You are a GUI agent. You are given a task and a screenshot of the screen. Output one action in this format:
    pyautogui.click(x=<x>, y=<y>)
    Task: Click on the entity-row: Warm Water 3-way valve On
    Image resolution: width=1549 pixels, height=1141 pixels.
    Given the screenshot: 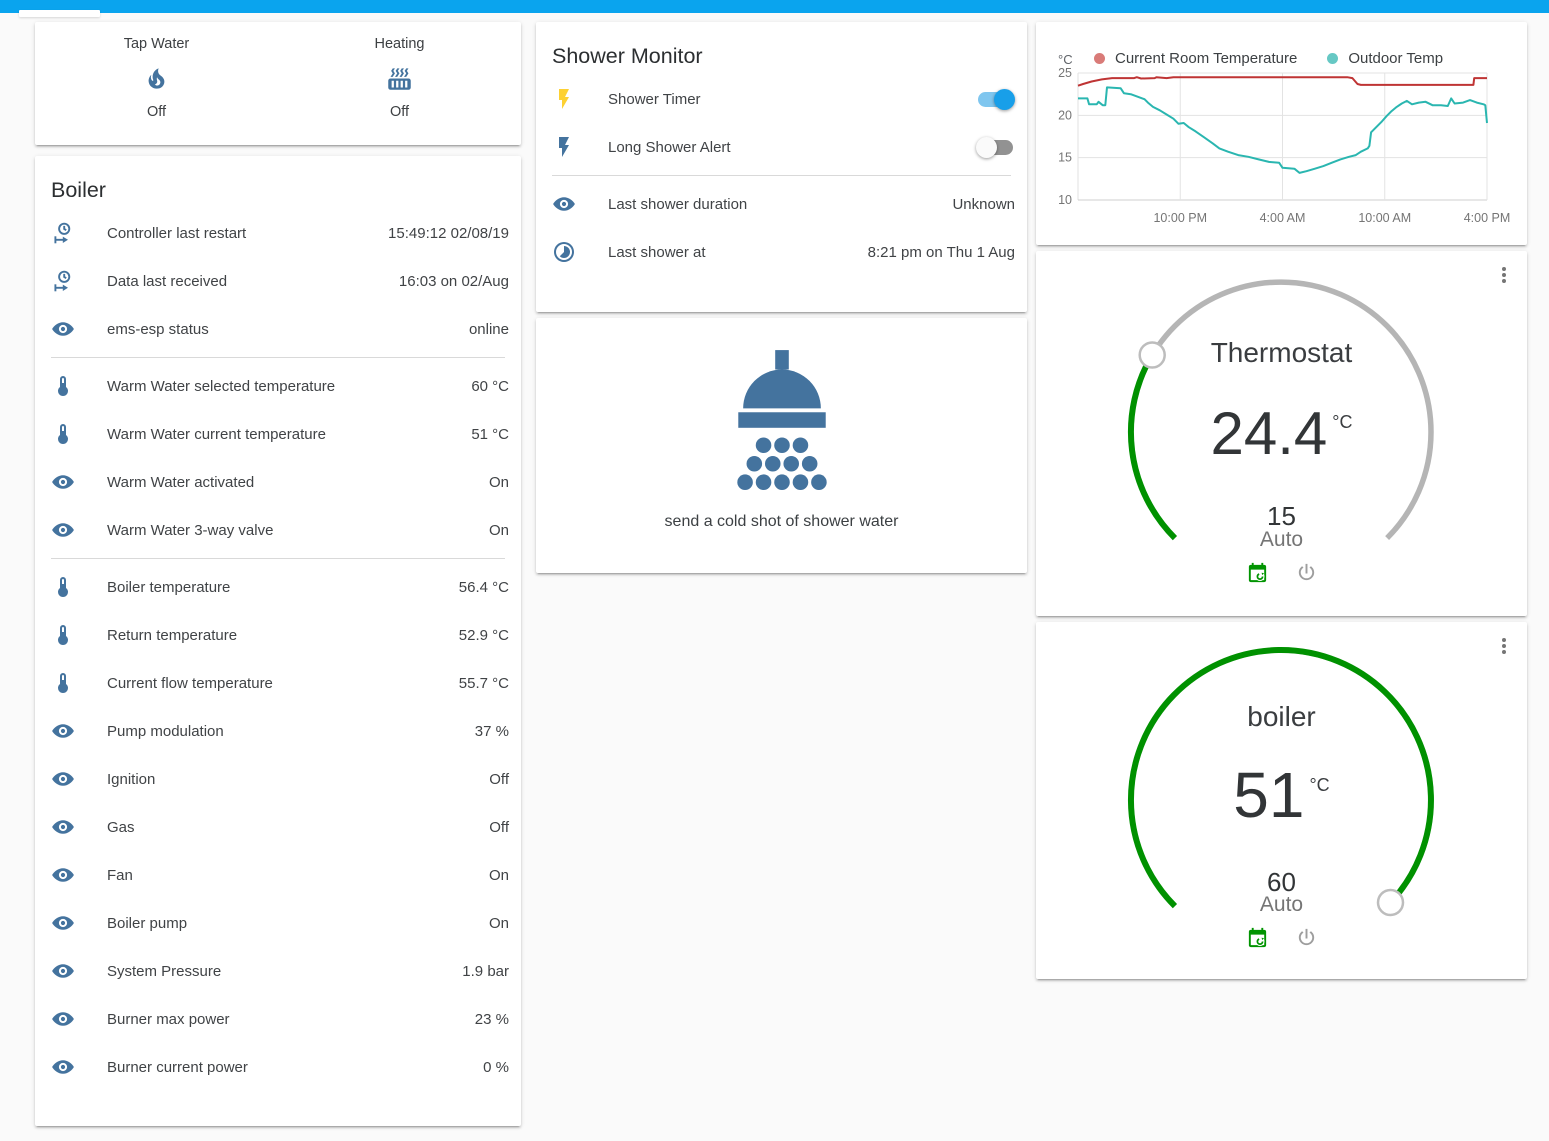 What is the action you would take?
    pyautogui.click(x=278, y=530)
    